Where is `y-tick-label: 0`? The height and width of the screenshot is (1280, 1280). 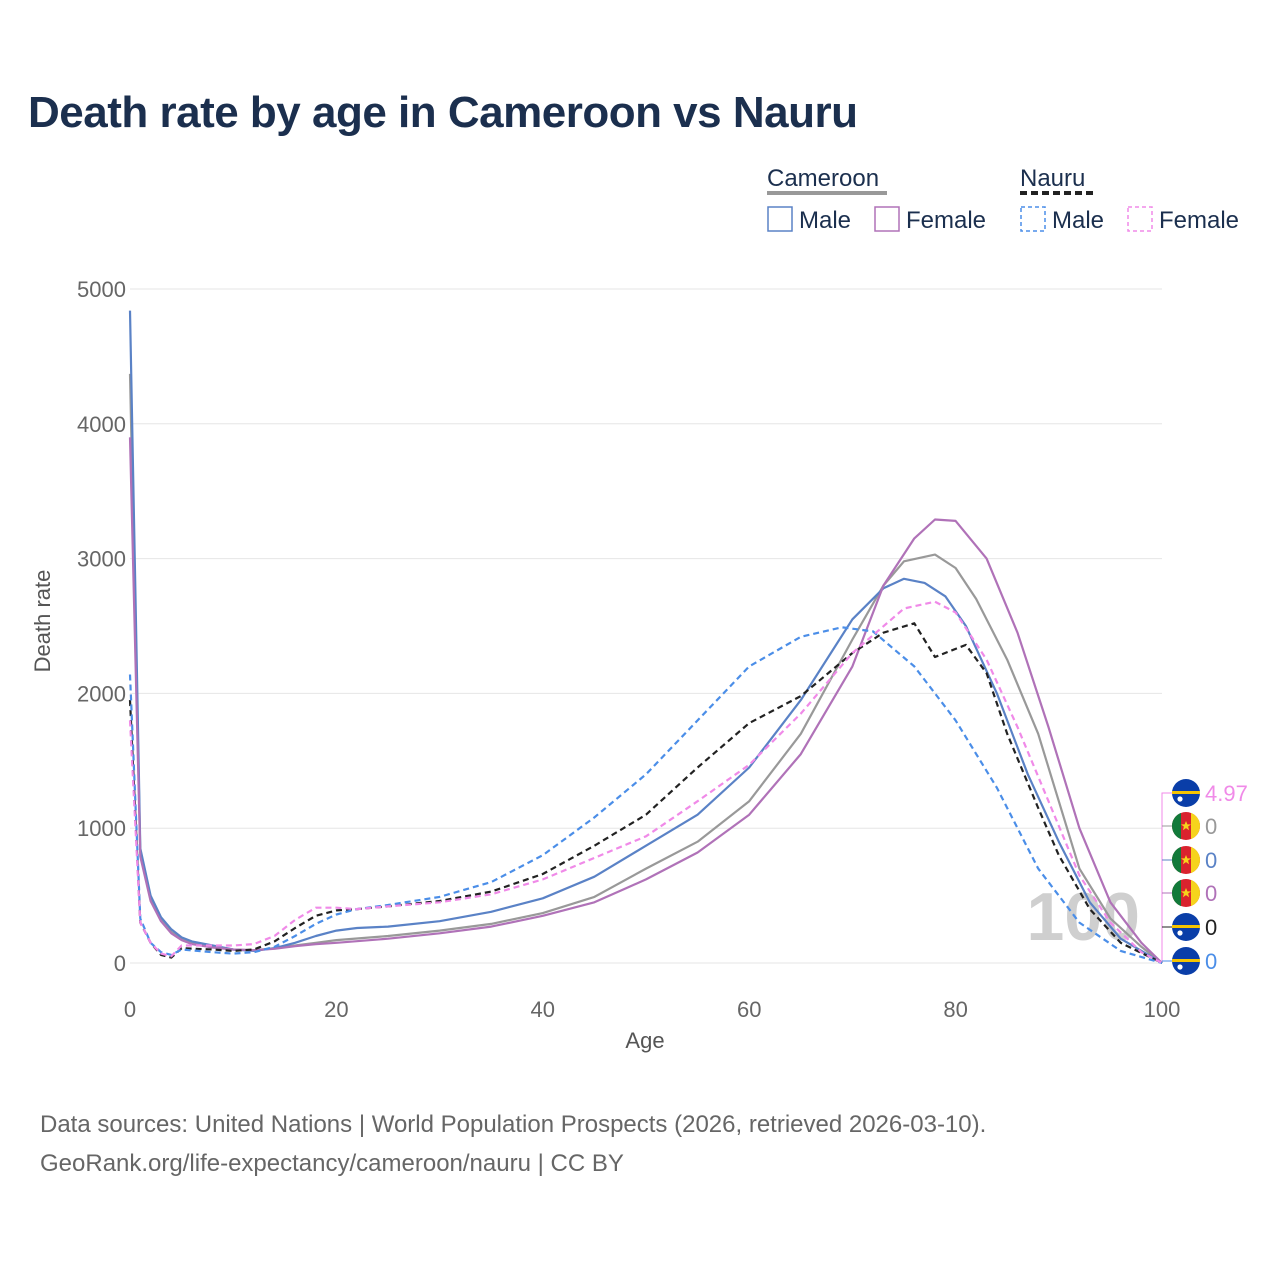
y-tick-label: 0 is located at coordinates (120, 963).